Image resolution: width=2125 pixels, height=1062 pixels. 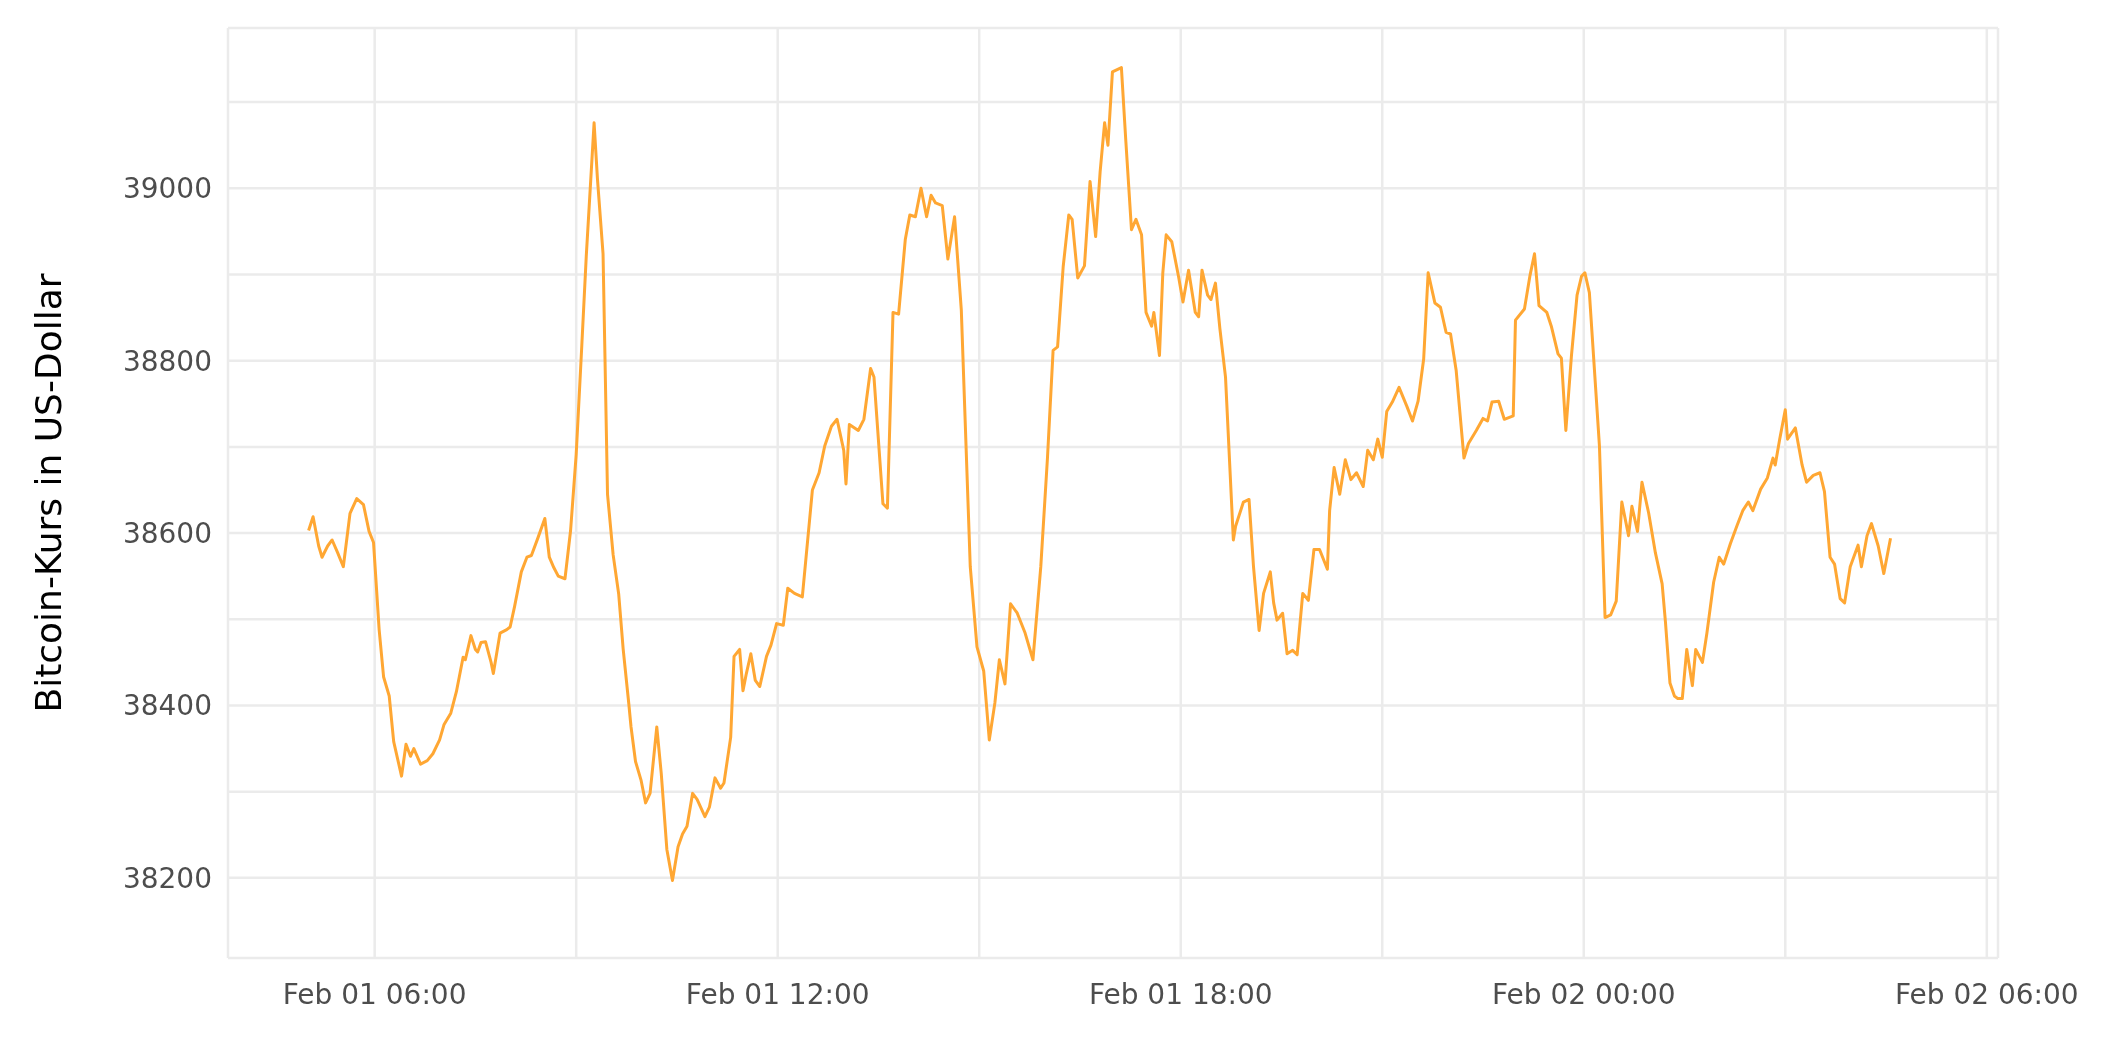 I want to click on x-tick-label: Feb 01 12:00, so click(x=777, y=994).